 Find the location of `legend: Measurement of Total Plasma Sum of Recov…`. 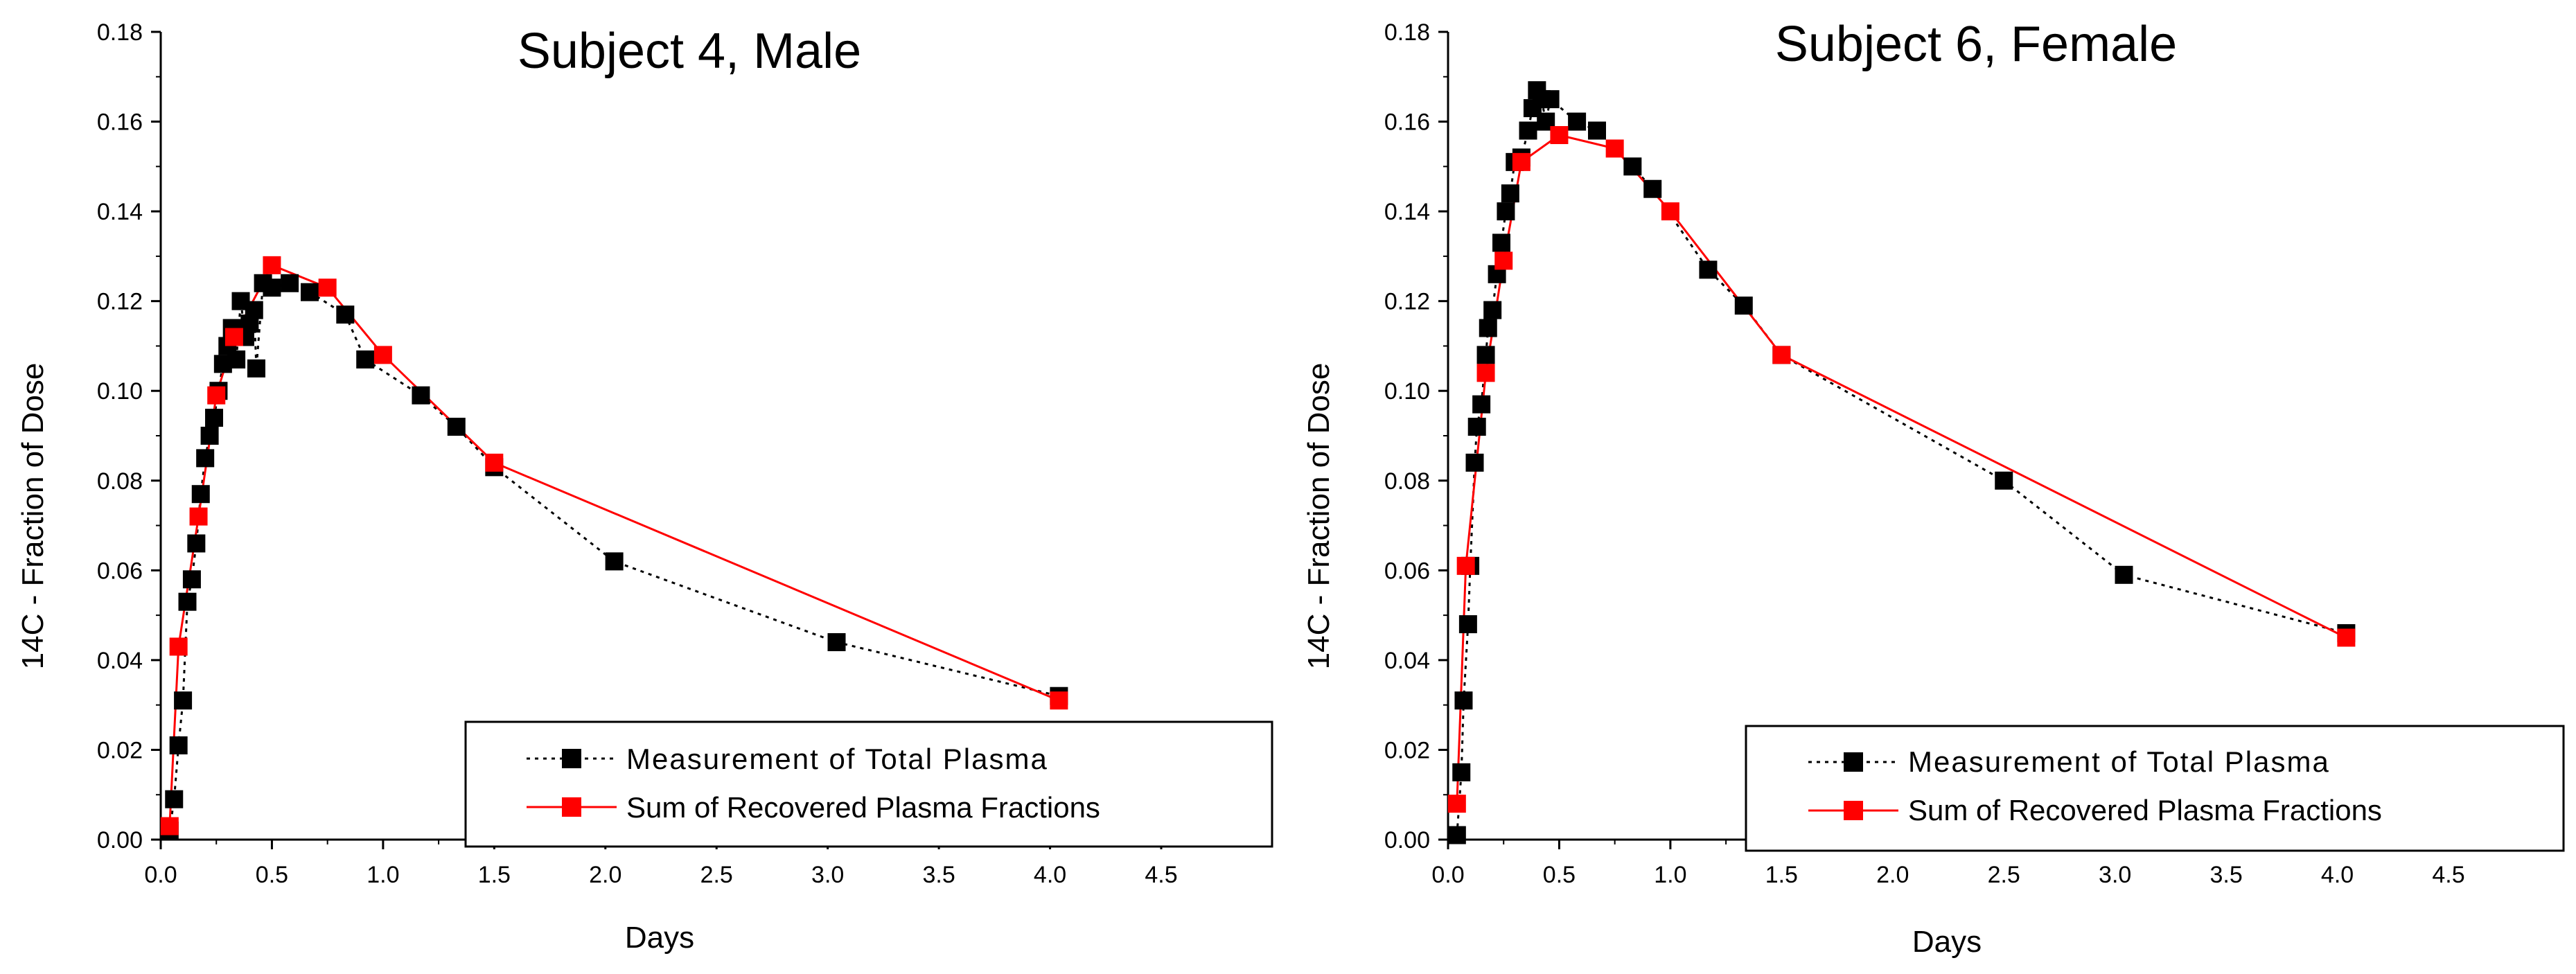

legend: Measurement of Total Plasma Sum of Recov… is located at coordinates (868, 784).